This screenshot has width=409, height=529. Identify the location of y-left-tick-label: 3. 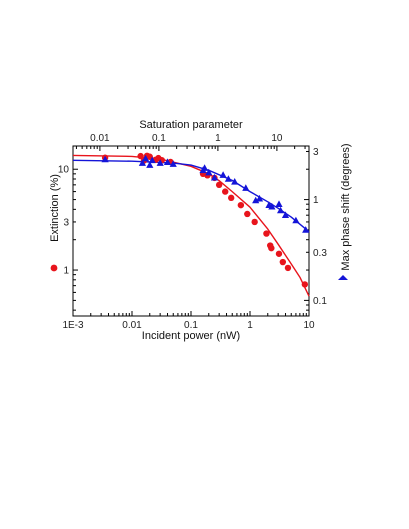
(66, 222).